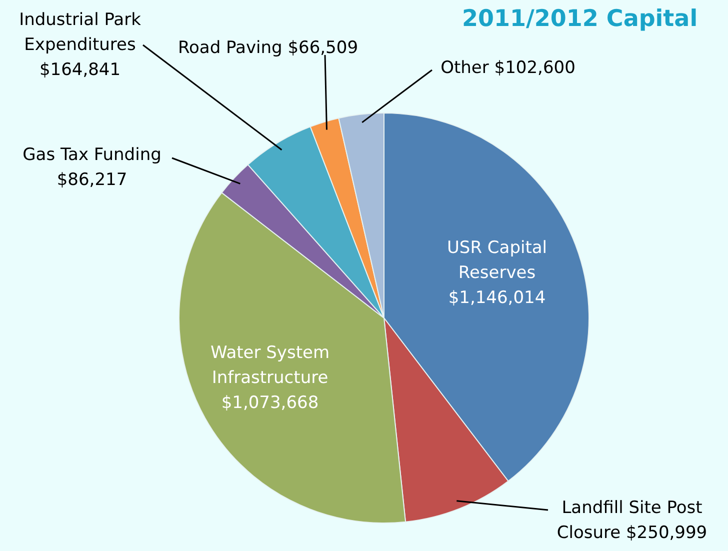  What do you see at coordinates (270, 365) in the screenshot?
I see `slice-label: Water System Infrastructure` at bounding box center [270, 365].